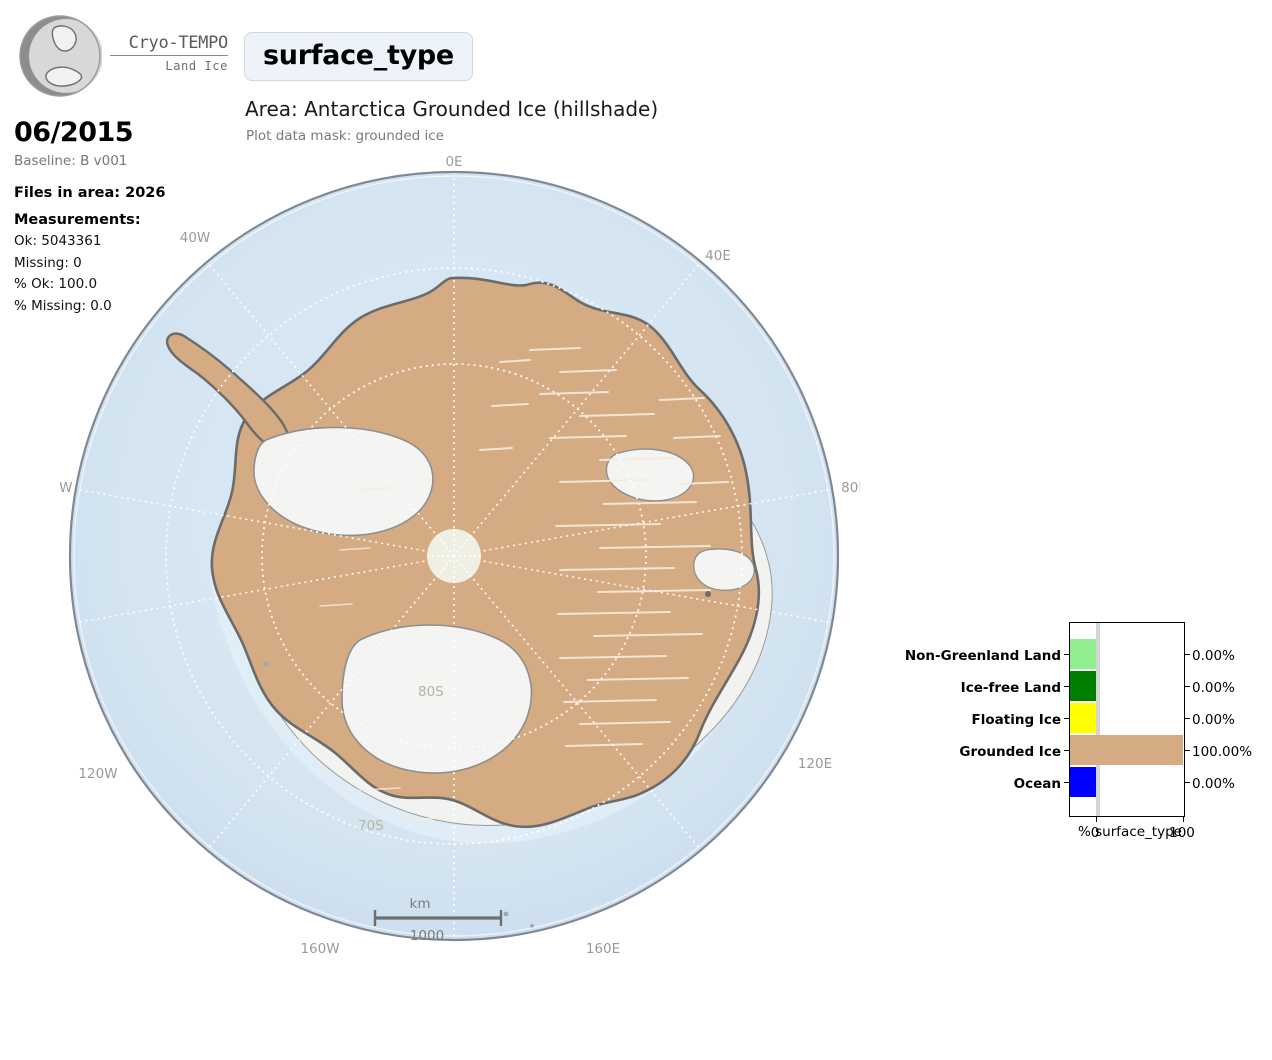 Image resolution: width=1272 pixels, height=1060 pixels. Describe the element at coordinates (724, 569) in the screenshot. I see `shackleton-ice-shelf` at that location.